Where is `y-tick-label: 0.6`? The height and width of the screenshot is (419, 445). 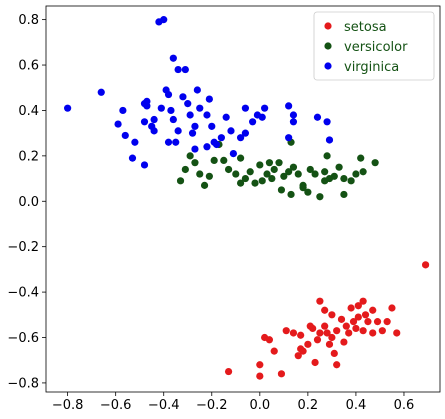
y-tick-label: 0.6 is located at coordinates (28, 66).